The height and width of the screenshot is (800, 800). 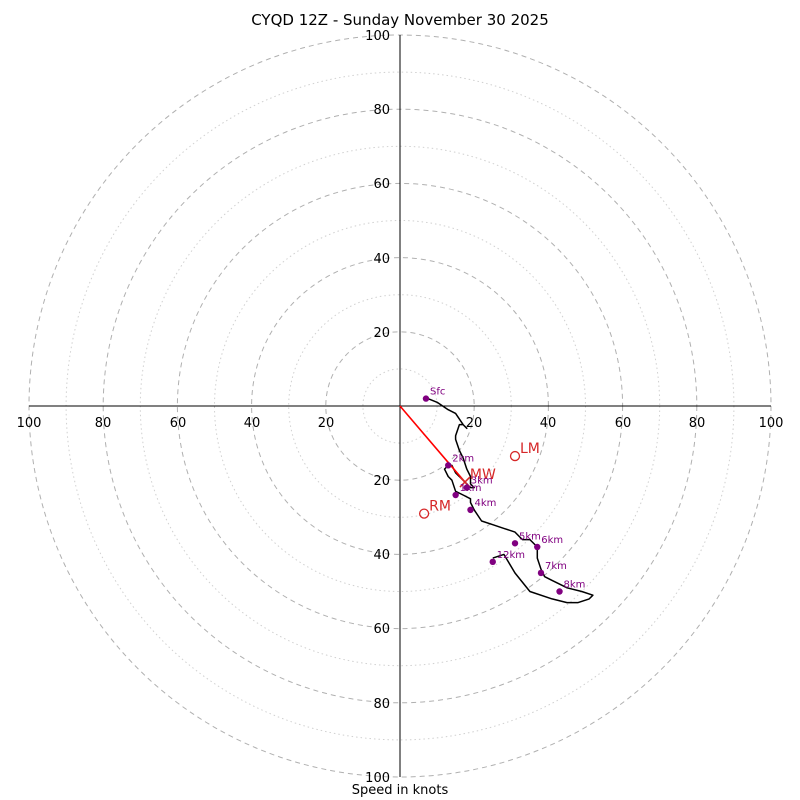 What do you see at coordinates (474, 423) in the screenshot?
I see `tick-label-x-right: 20` at bounding box center [474, 423].